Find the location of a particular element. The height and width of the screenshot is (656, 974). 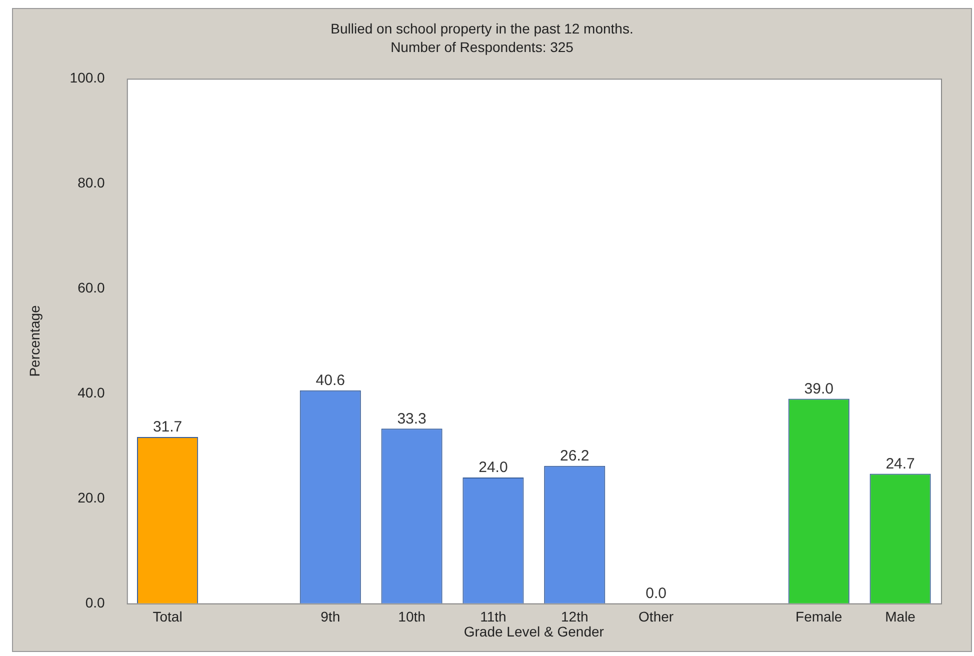

chart-title: Bullied on school property in the past 12 months. is located at coordinates (482, 28).